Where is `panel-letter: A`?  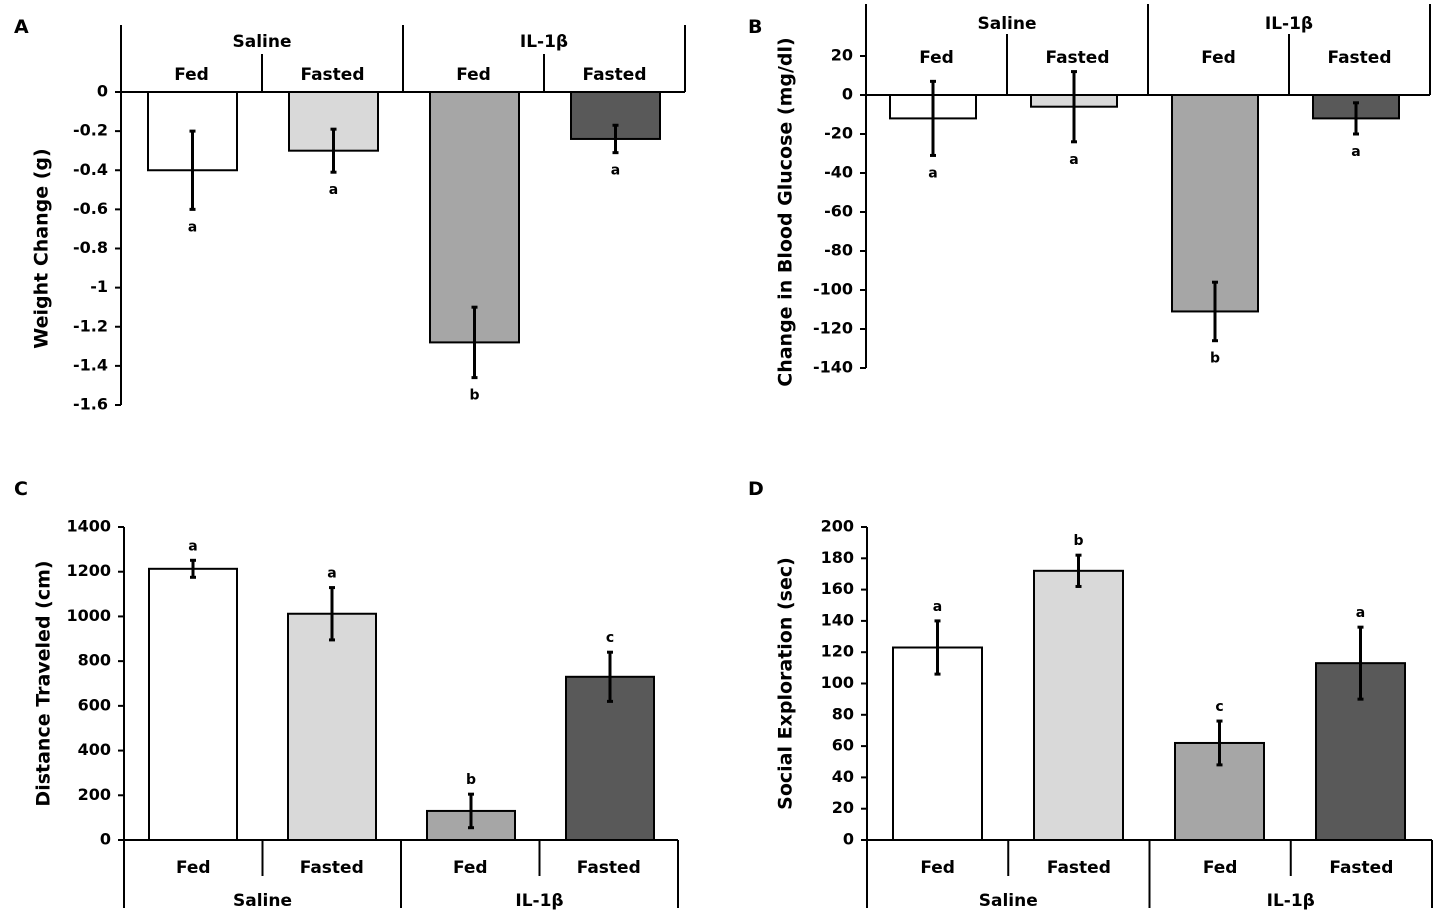
panel-letter: A is located at coordinates (21, 27).